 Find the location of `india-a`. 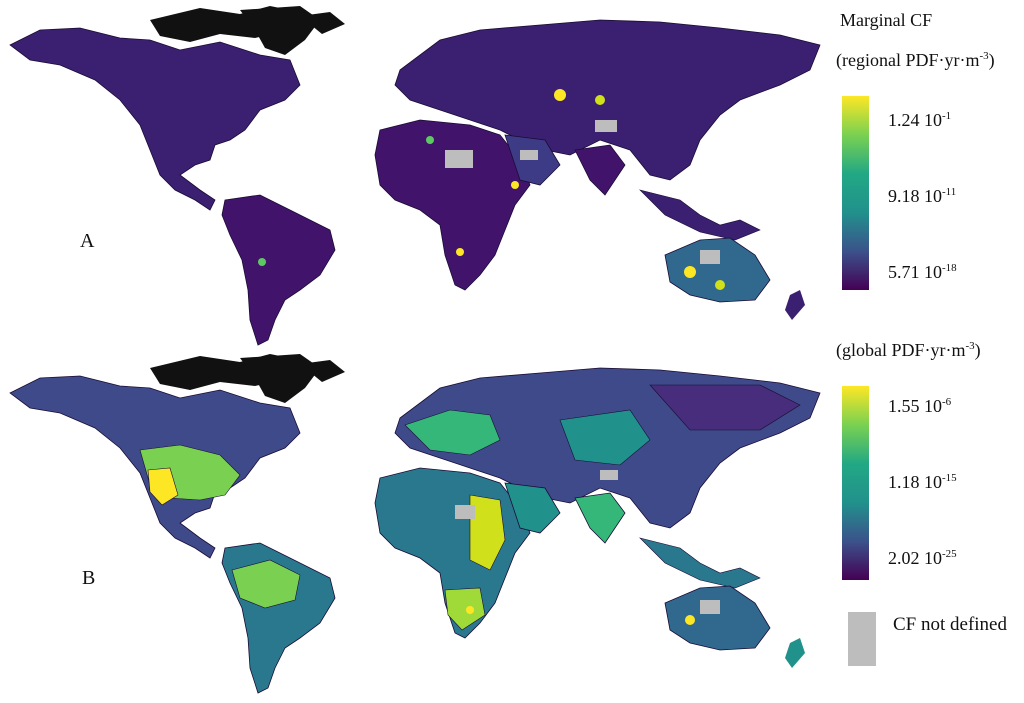

india-a is located at coordinates (600, 170).